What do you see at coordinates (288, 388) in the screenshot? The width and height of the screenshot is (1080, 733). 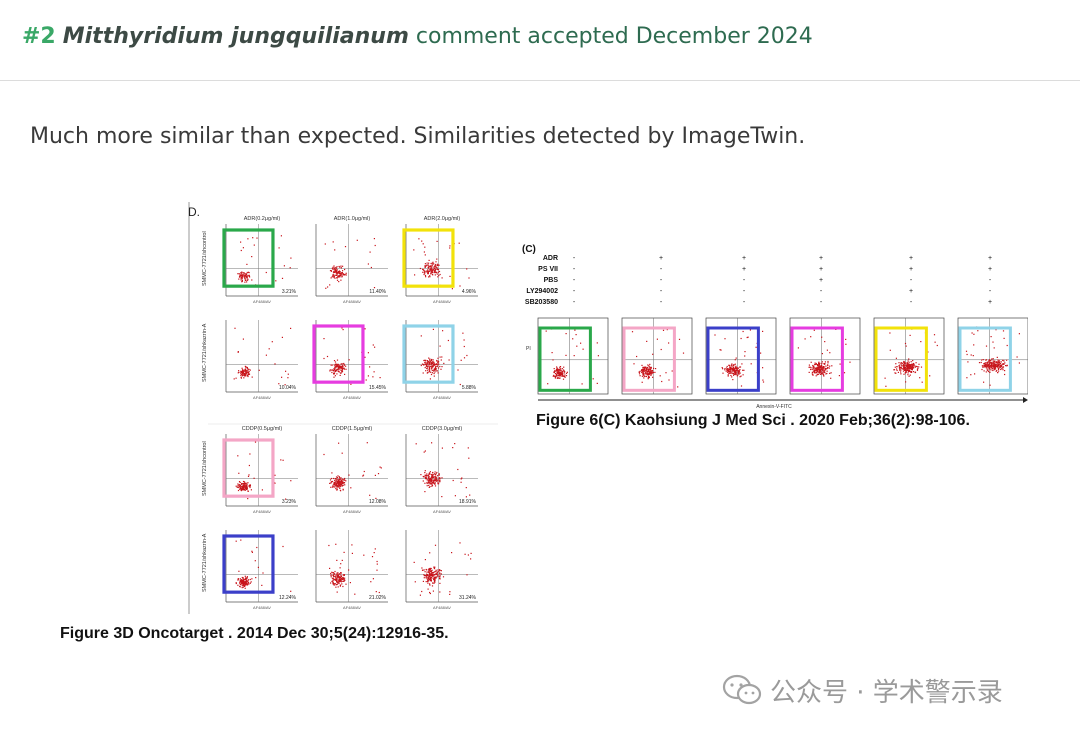 I see `percentage-label: 10.04%` at bounding box center [288, 388].